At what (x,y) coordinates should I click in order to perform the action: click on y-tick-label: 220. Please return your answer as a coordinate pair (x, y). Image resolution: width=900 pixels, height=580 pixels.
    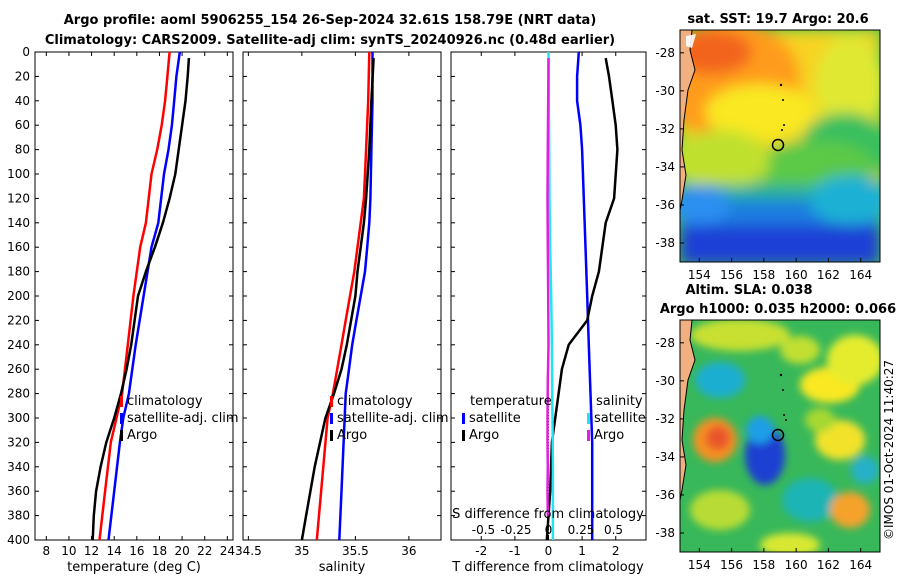
    Looking at the image, I should click on (18, 320).